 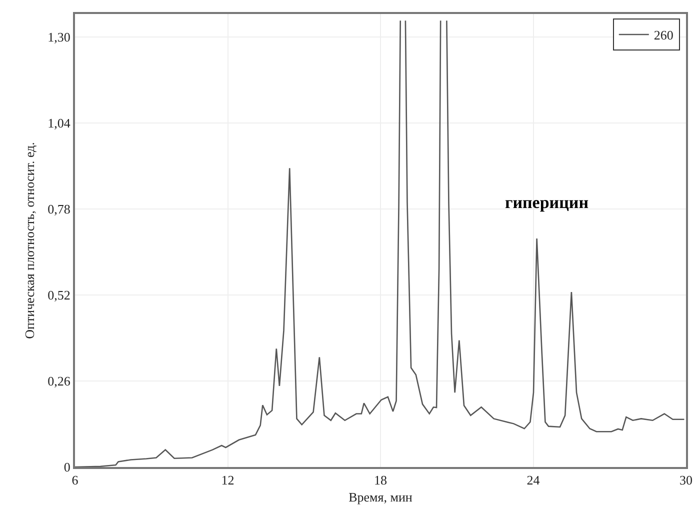 What do you see at coordinates (227, 480) in the screenshot?
I see `x-tick-label: 12` at bounding box center [227, 480].